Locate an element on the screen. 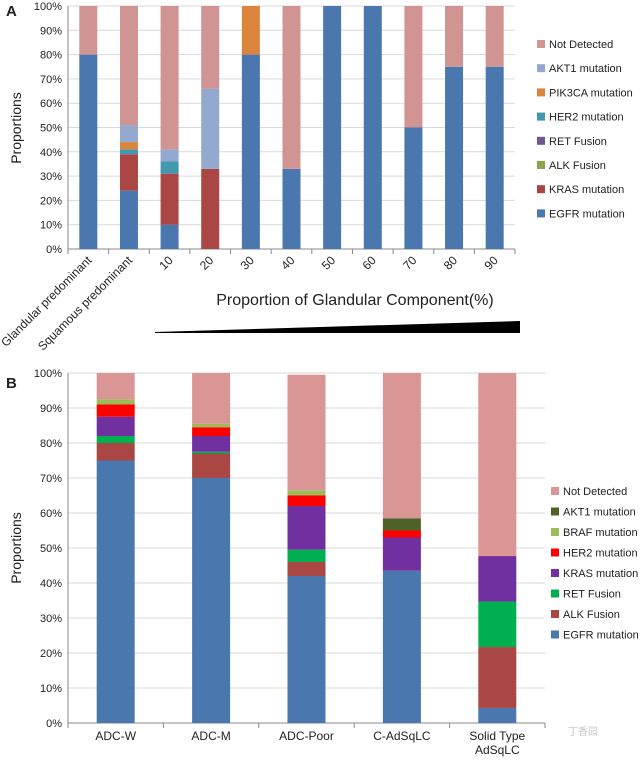 The width and height of the screenshot is (640, 763). x-category-label-a: 30 is located at coordinates (248, 263).